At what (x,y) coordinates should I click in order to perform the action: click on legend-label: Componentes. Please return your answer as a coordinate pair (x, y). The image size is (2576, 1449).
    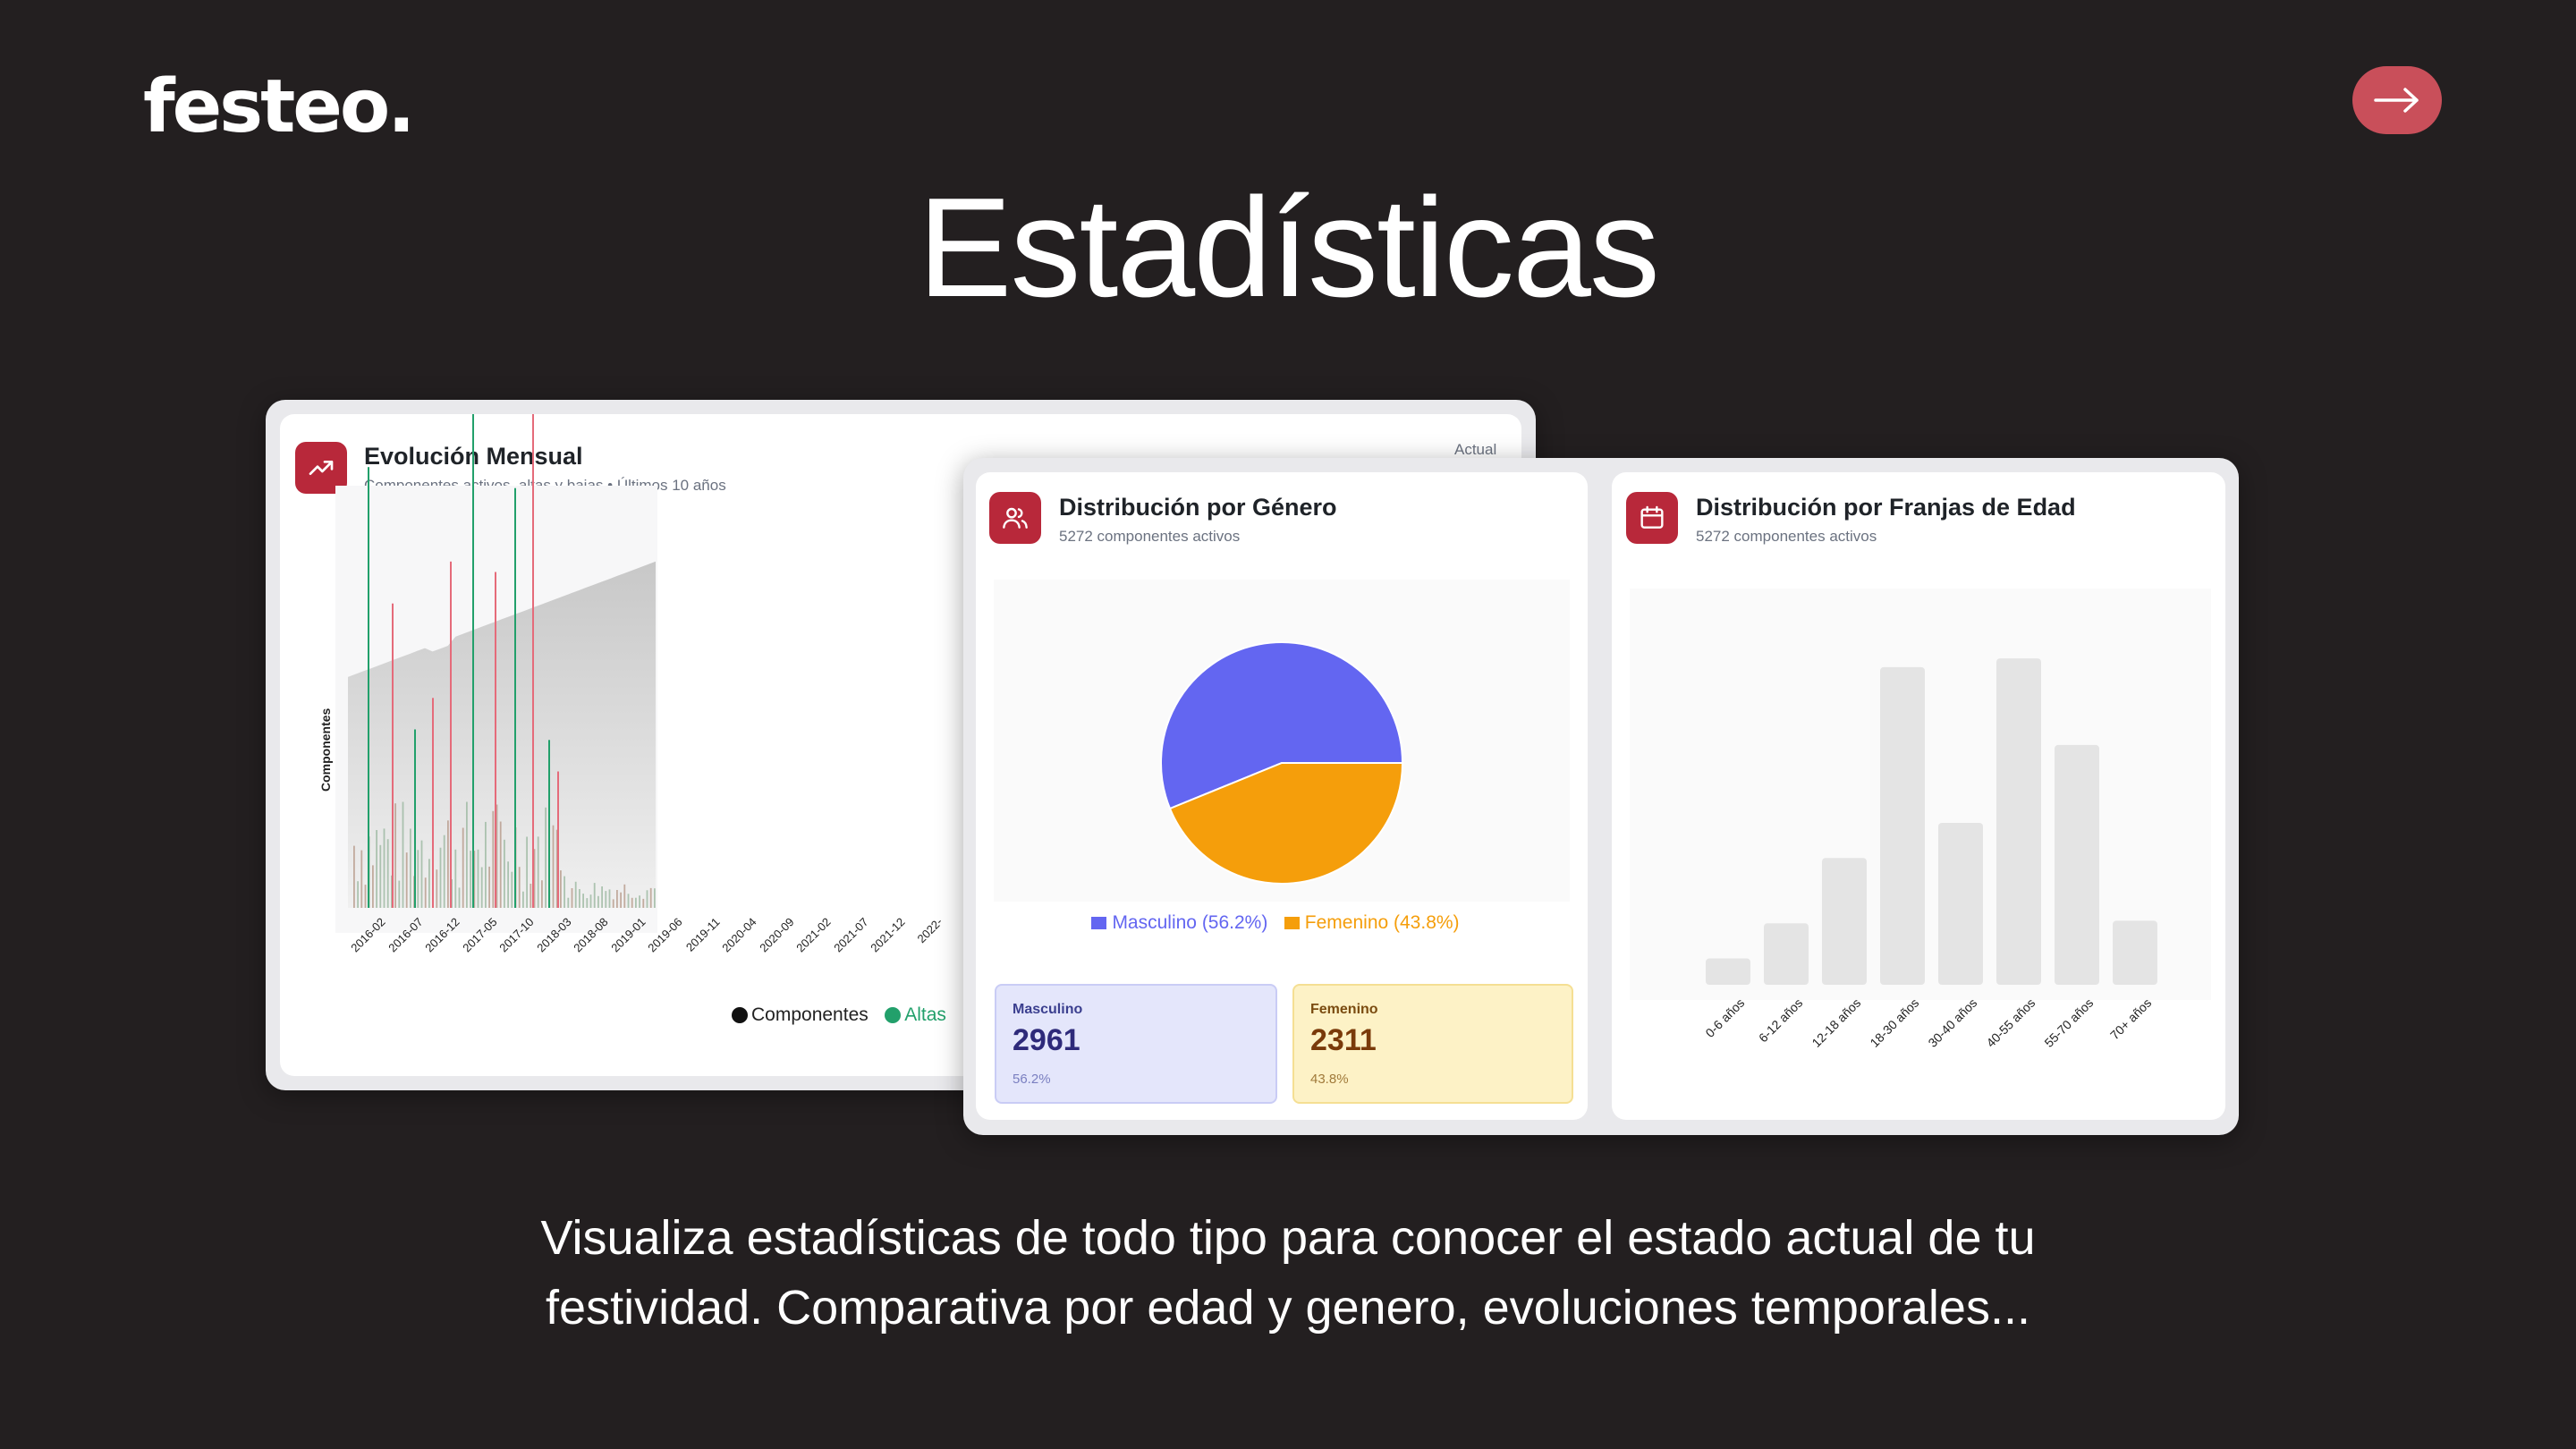
    Looking at the image, I should click on (810, 1014).